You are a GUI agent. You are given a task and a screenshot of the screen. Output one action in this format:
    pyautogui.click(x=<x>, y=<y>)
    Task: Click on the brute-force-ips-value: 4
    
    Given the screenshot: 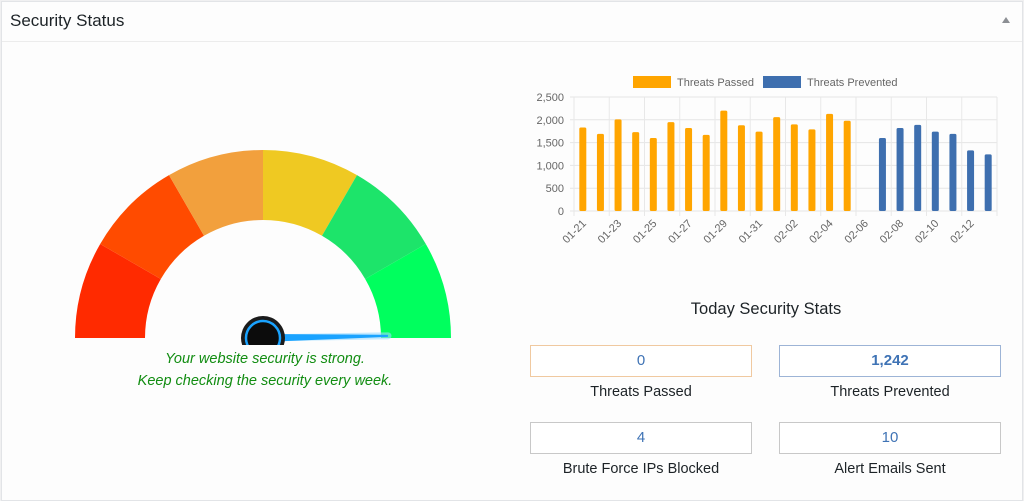 What is the action you would take?
    pyautogui.click(x=641, y=438)
    